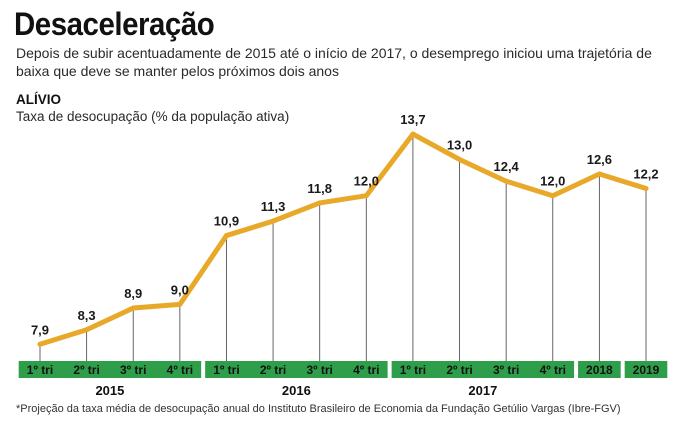 The image size is (675, 428). I want to click on data-label: 9,0, so click(180, 289).